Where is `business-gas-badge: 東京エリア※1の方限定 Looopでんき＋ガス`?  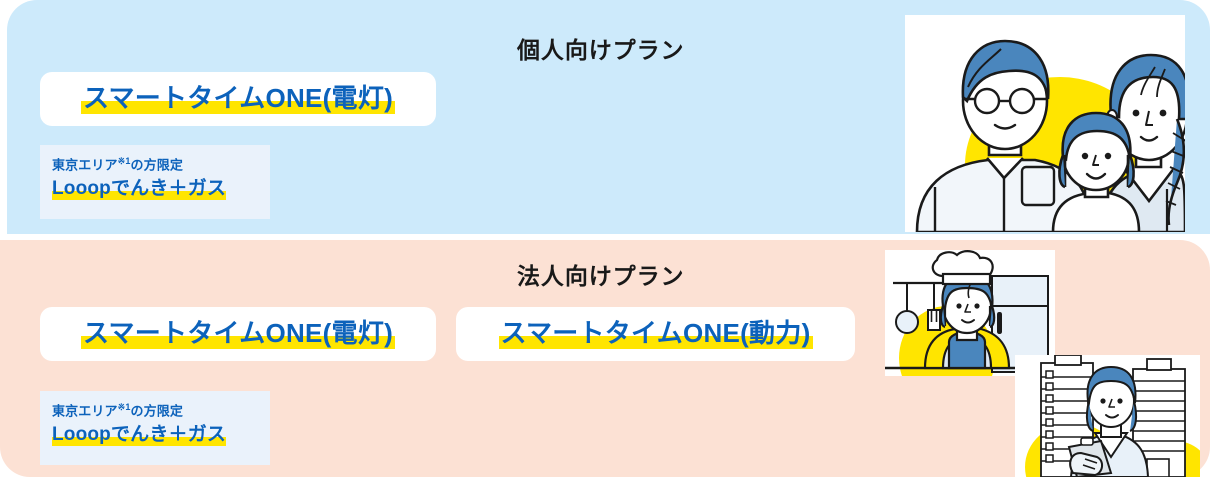
business-gas-badge: 東京エリア※1の方限定 Looopでんき＋ガス is located at coordinates (155, 428).